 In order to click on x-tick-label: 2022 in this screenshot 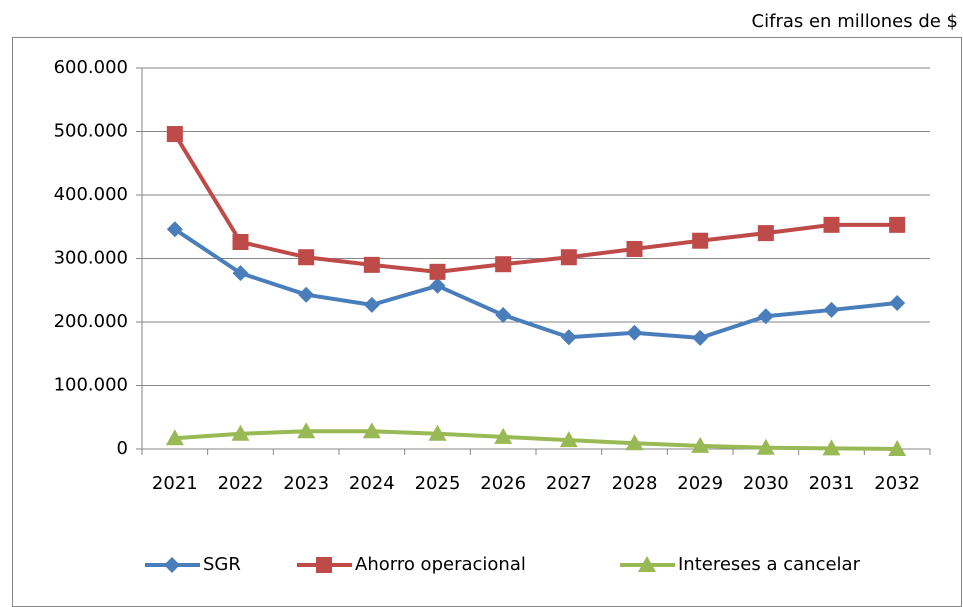, I will do `click(241, 483)`.